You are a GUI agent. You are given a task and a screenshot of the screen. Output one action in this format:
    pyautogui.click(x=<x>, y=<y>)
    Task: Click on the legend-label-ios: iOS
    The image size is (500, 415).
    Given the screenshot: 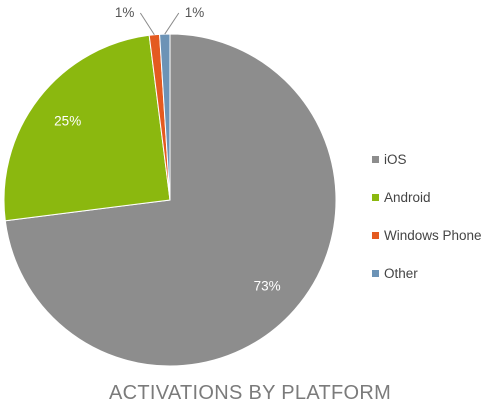 What is the action you would take?
    pyautogui.click(x=395, y=159)
    